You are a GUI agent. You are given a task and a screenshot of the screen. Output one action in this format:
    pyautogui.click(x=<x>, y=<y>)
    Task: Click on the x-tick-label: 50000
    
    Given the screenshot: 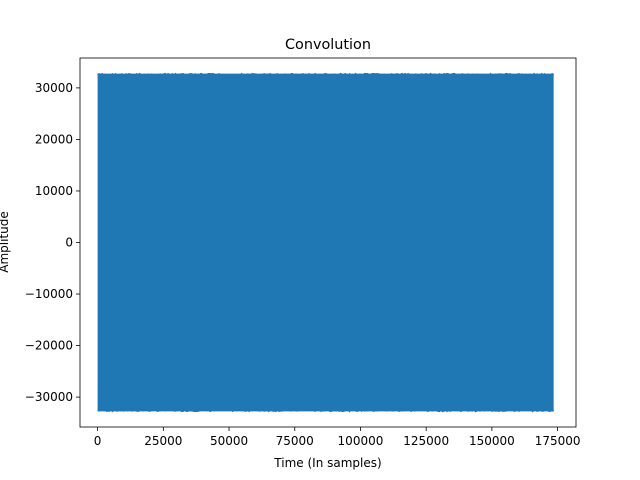 What is the action you would take?
    pyautogui.click(x=229, y=441)
    